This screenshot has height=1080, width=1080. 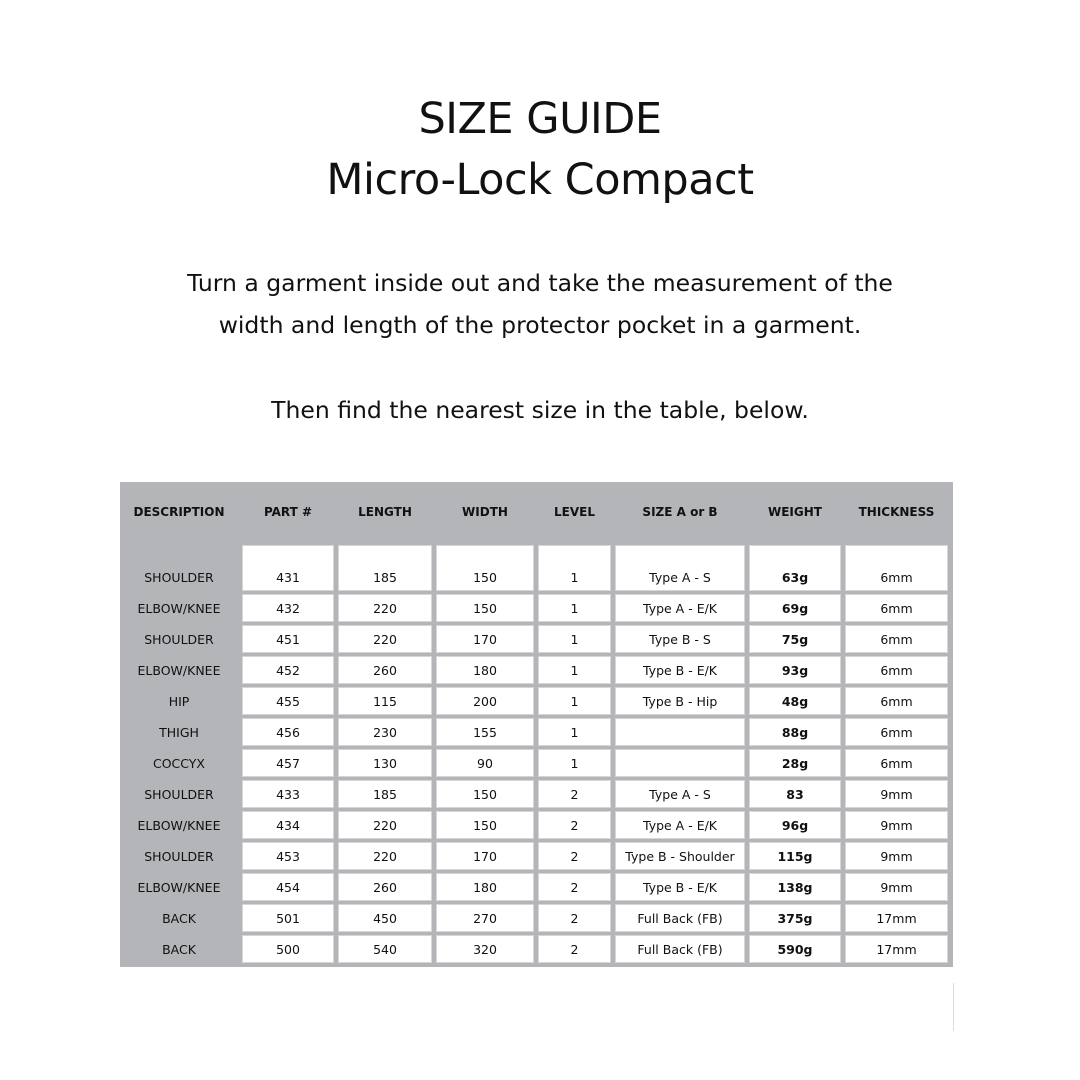 What do you see at coordinates (795, 732) in the screenshot?
I see `table-cell: 88g` at bounding box center [795, 732].